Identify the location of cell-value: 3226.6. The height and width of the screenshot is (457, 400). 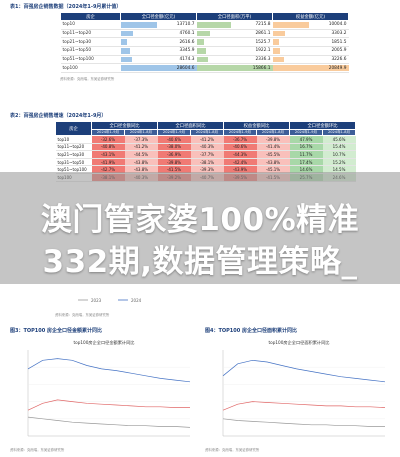
(339, 60).